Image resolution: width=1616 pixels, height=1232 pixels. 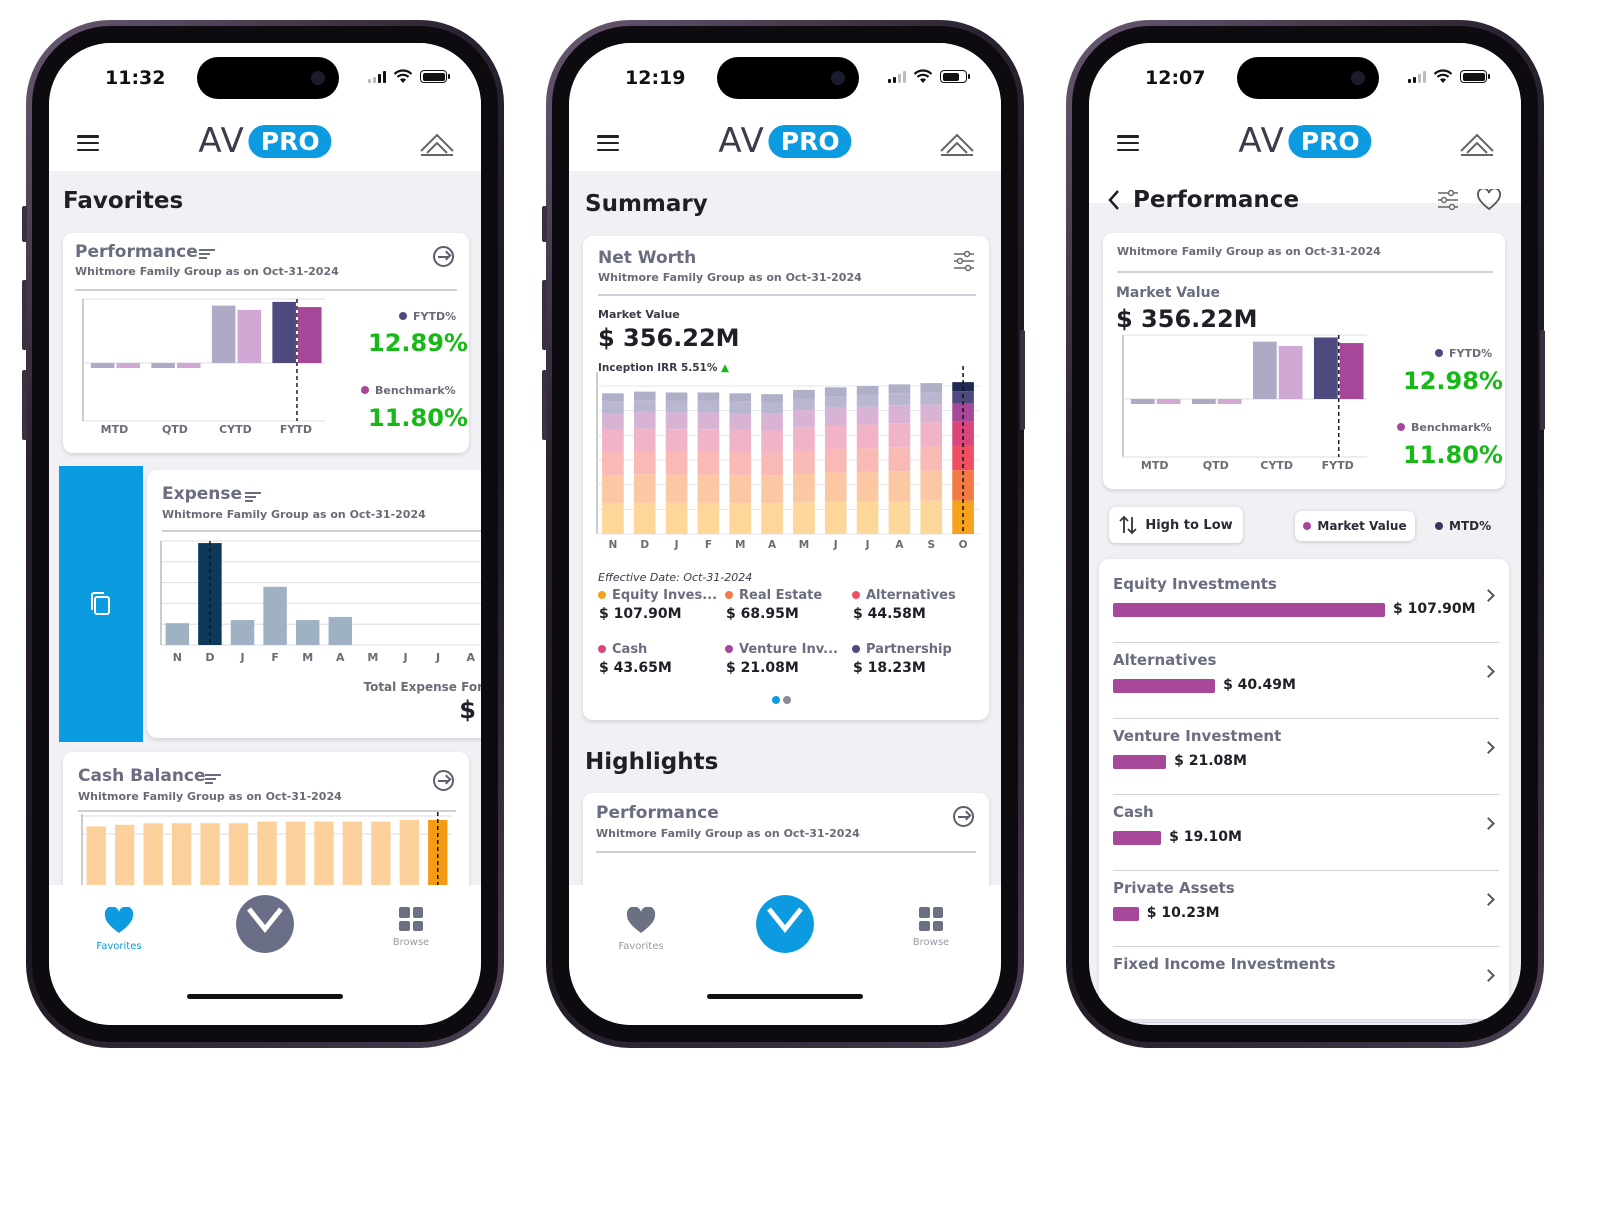 What do you see at coordinates (931, 545) in the screenshot?
I see `x-tick-label: S` at bounding box center [931, 545].